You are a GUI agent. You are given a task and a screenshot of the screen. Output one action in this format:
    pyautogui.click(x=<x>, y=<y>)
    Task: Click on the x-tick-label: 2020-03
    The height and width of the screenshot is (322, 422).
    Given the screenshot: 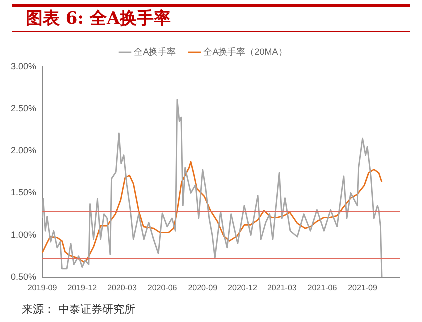 What is the action you would take?
    pyautogui.click(x=123, y=287)
    